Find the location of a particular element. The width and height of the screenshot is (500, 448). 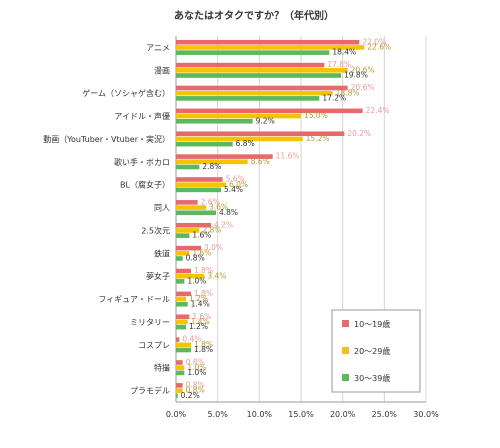

category-label: 同人 is located at coordinates (162, 208).